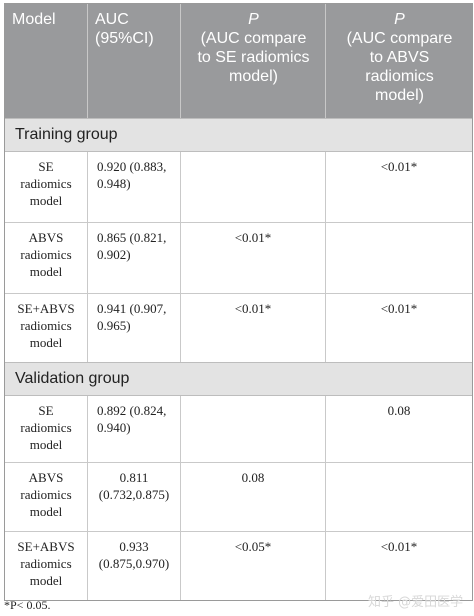  What do you see at coordinates (253, 497) in the screenshot?
I see `p-se-cell: 0.08` at bounding box center [253, 497].